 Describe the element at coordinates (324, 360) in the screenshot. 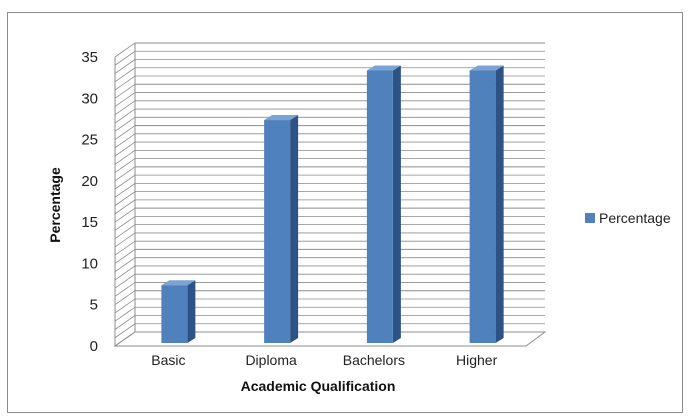

I see `x-axis-categories: Basic Diploma Bachelors Higher` at that location.